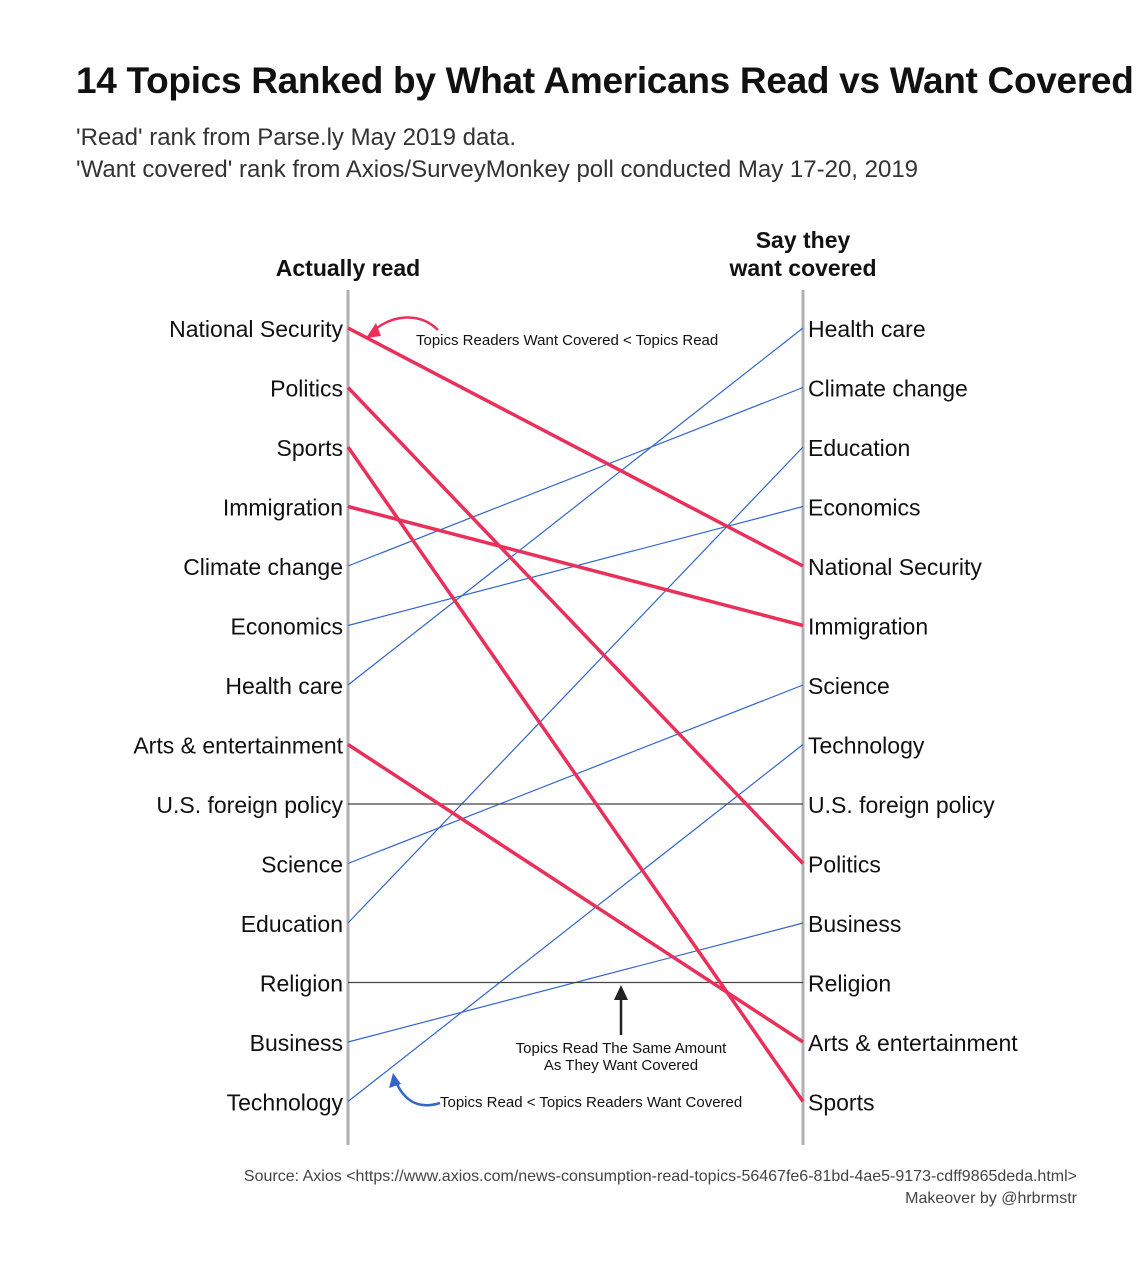 The image size is (1145, 1280). What do you see at coordinates (395, 1080) in the screenshot?
I see `blue-arrow-head` at bounding box center [395, 1080].